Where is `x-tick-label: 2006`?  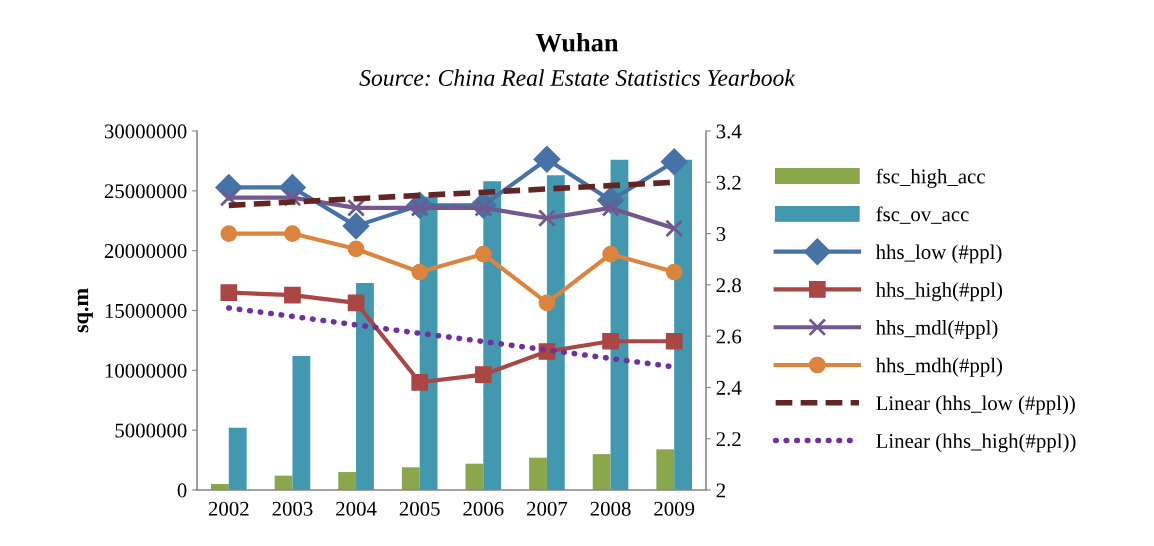 x-tick-label: 2006 is located at coordinates (483, 508).